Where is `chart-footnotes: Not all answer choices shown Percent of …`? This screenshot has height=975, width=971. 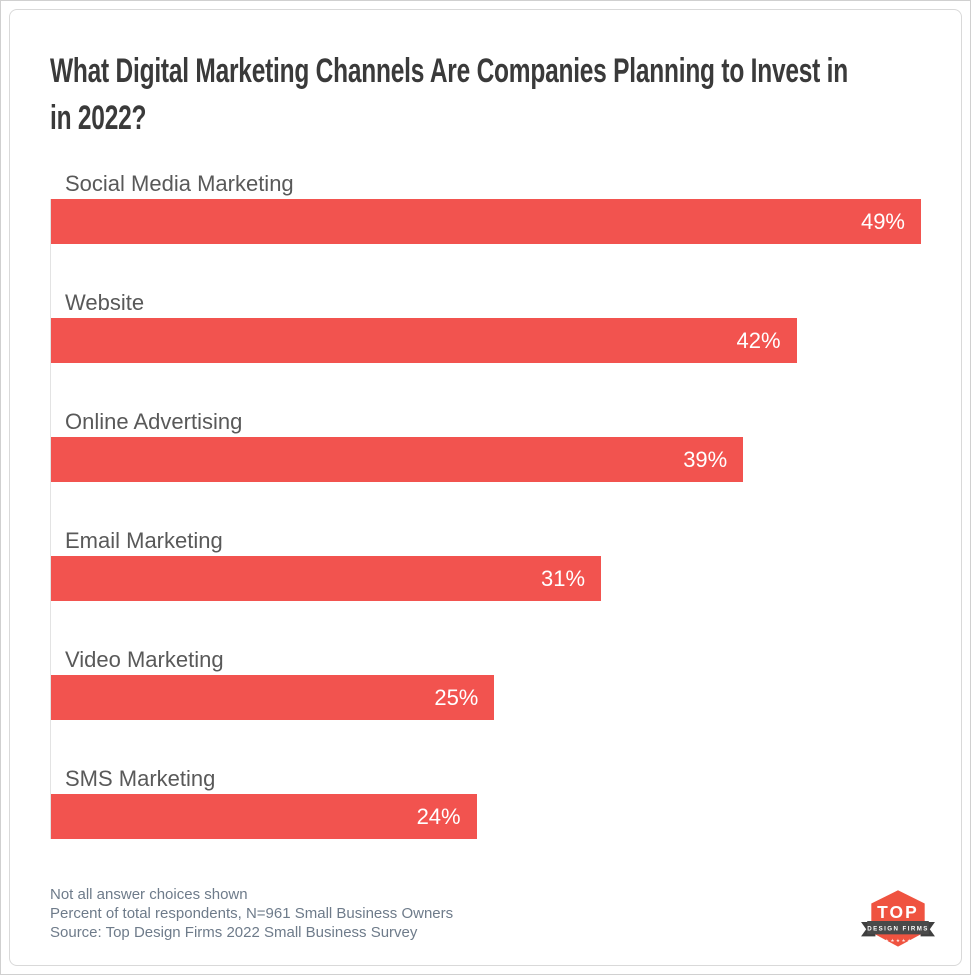
chart-footnotes: Not all answer choices shown Percent of … is located at coordinates (485, 913).